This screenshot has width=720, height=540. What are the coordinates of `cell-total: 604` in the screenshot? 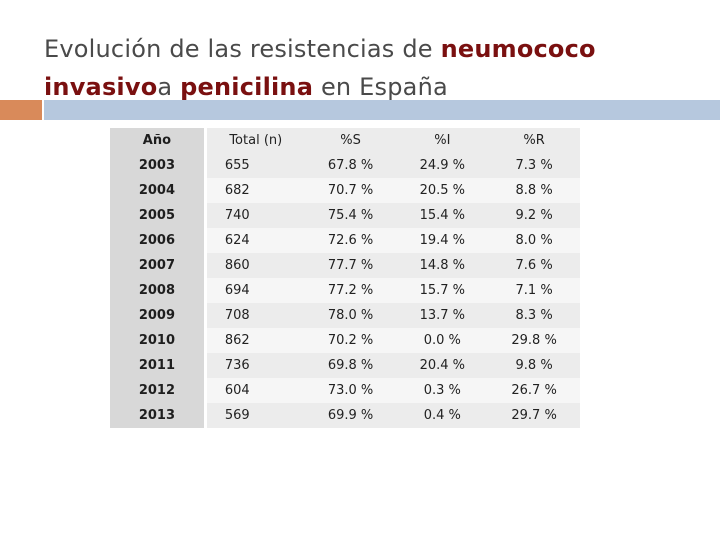 It's located at (255, 390).